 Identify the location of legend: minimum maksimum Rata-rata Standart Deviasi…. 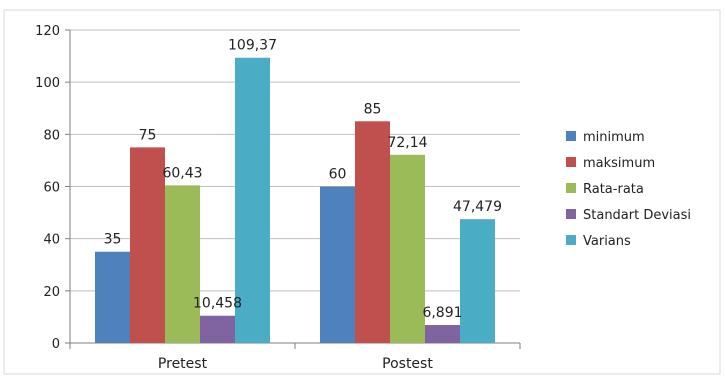
(628, 189).